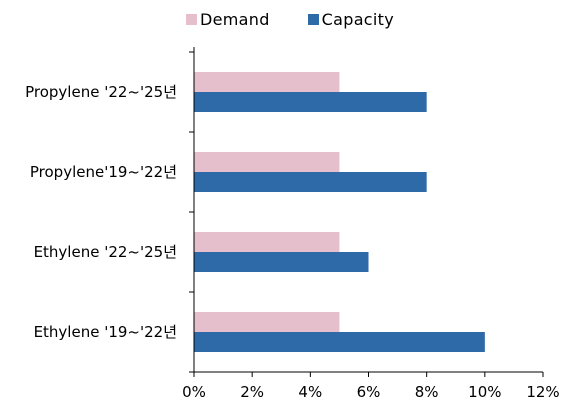  I want to click on legend-item-demand: Demand, so click(228, 19).